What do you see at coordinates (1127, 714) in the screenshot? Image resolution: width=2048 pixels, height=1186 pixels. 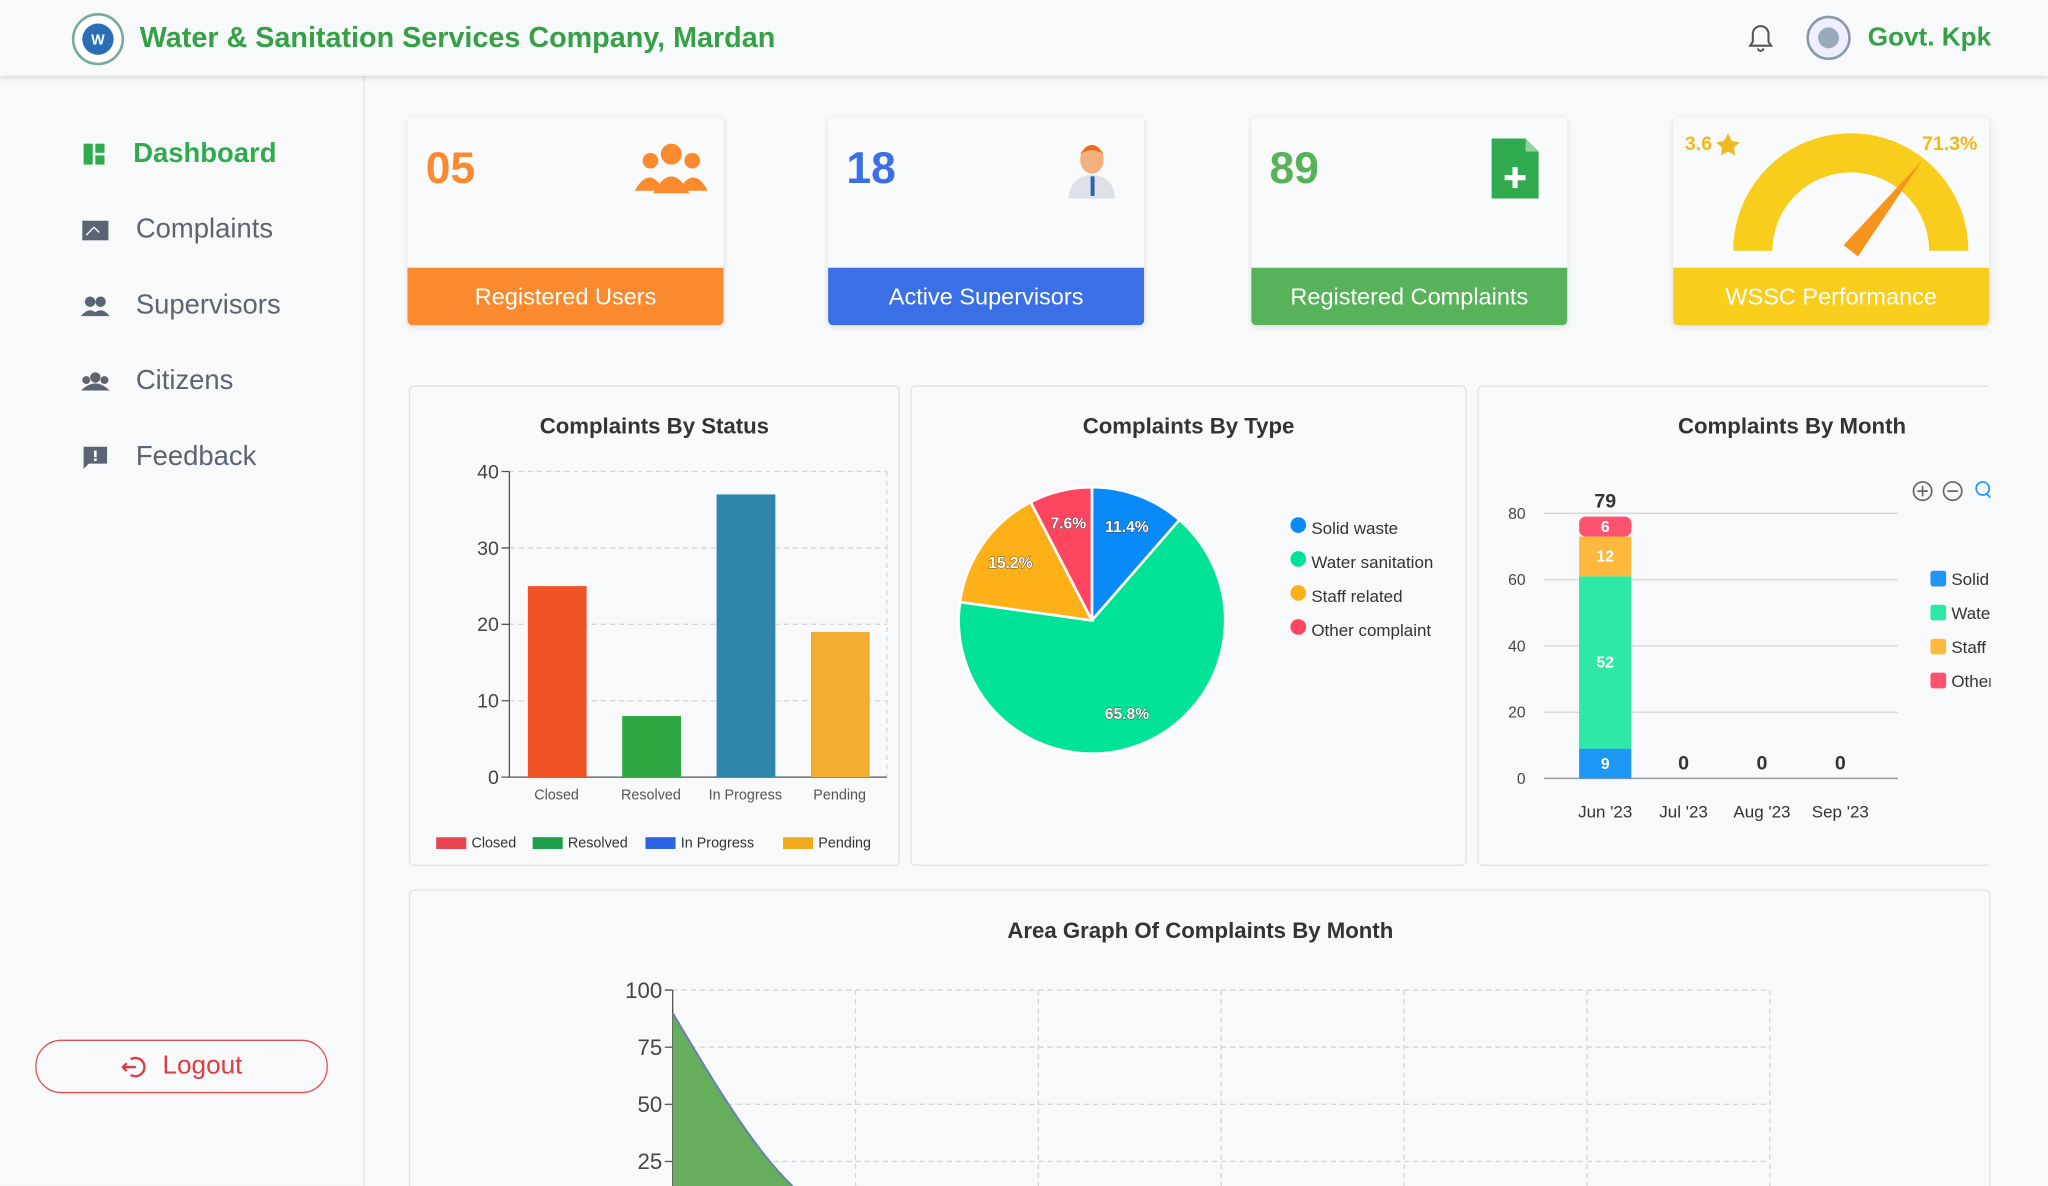 I see `slice-label: 65.8%` at bounding box center [1127, 714].